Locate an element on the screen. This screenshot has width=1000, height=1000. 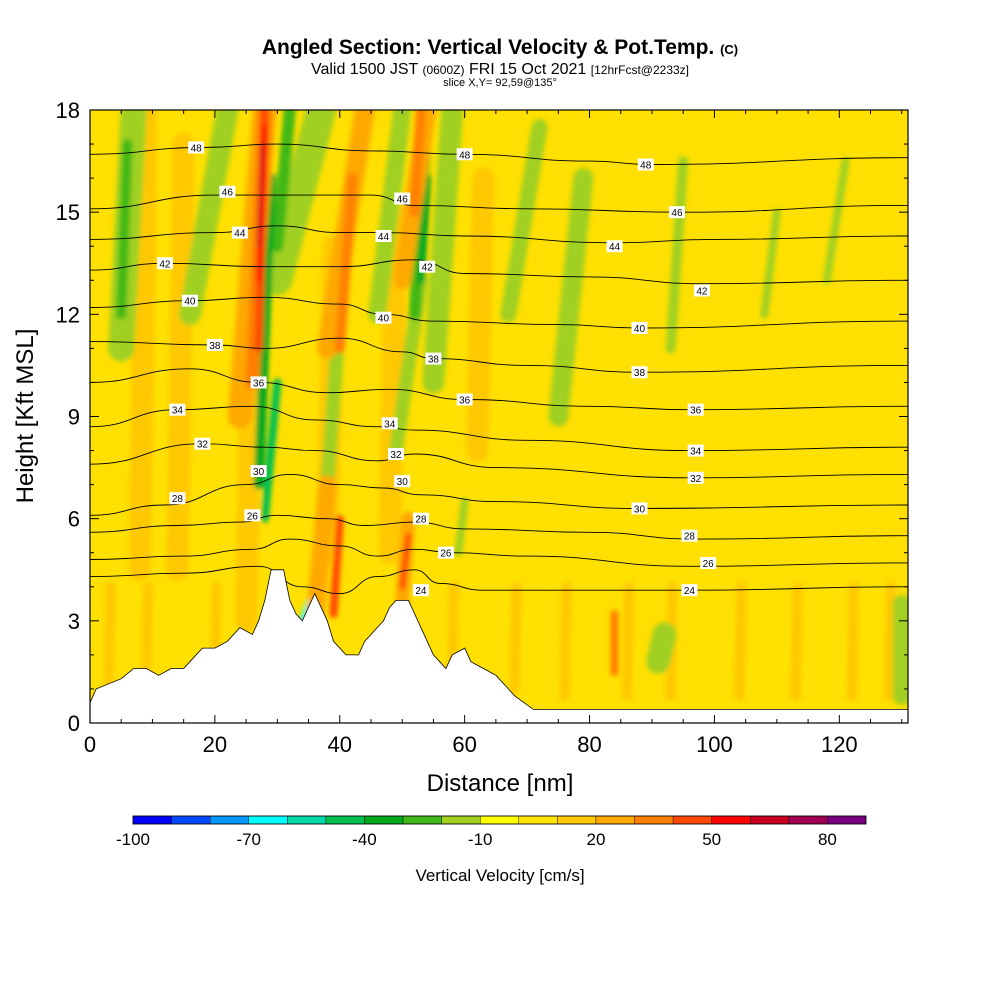
contour-label: 30 is located at coordinates (259, 472).